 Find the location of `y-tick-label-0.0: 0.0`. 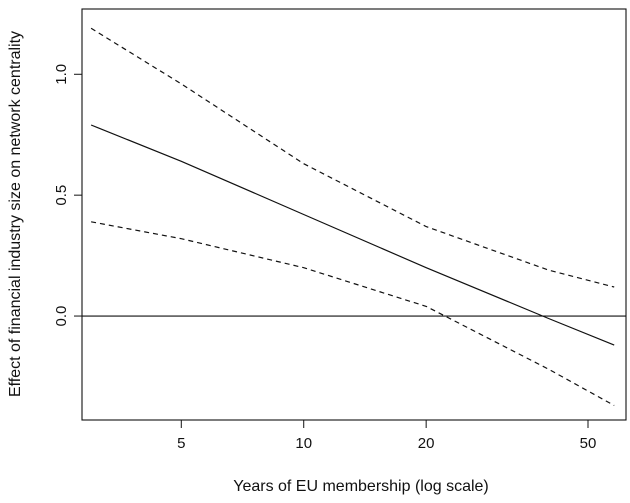

y-tick-label-0.0: 0.0 is located at coordinates (61, 316).